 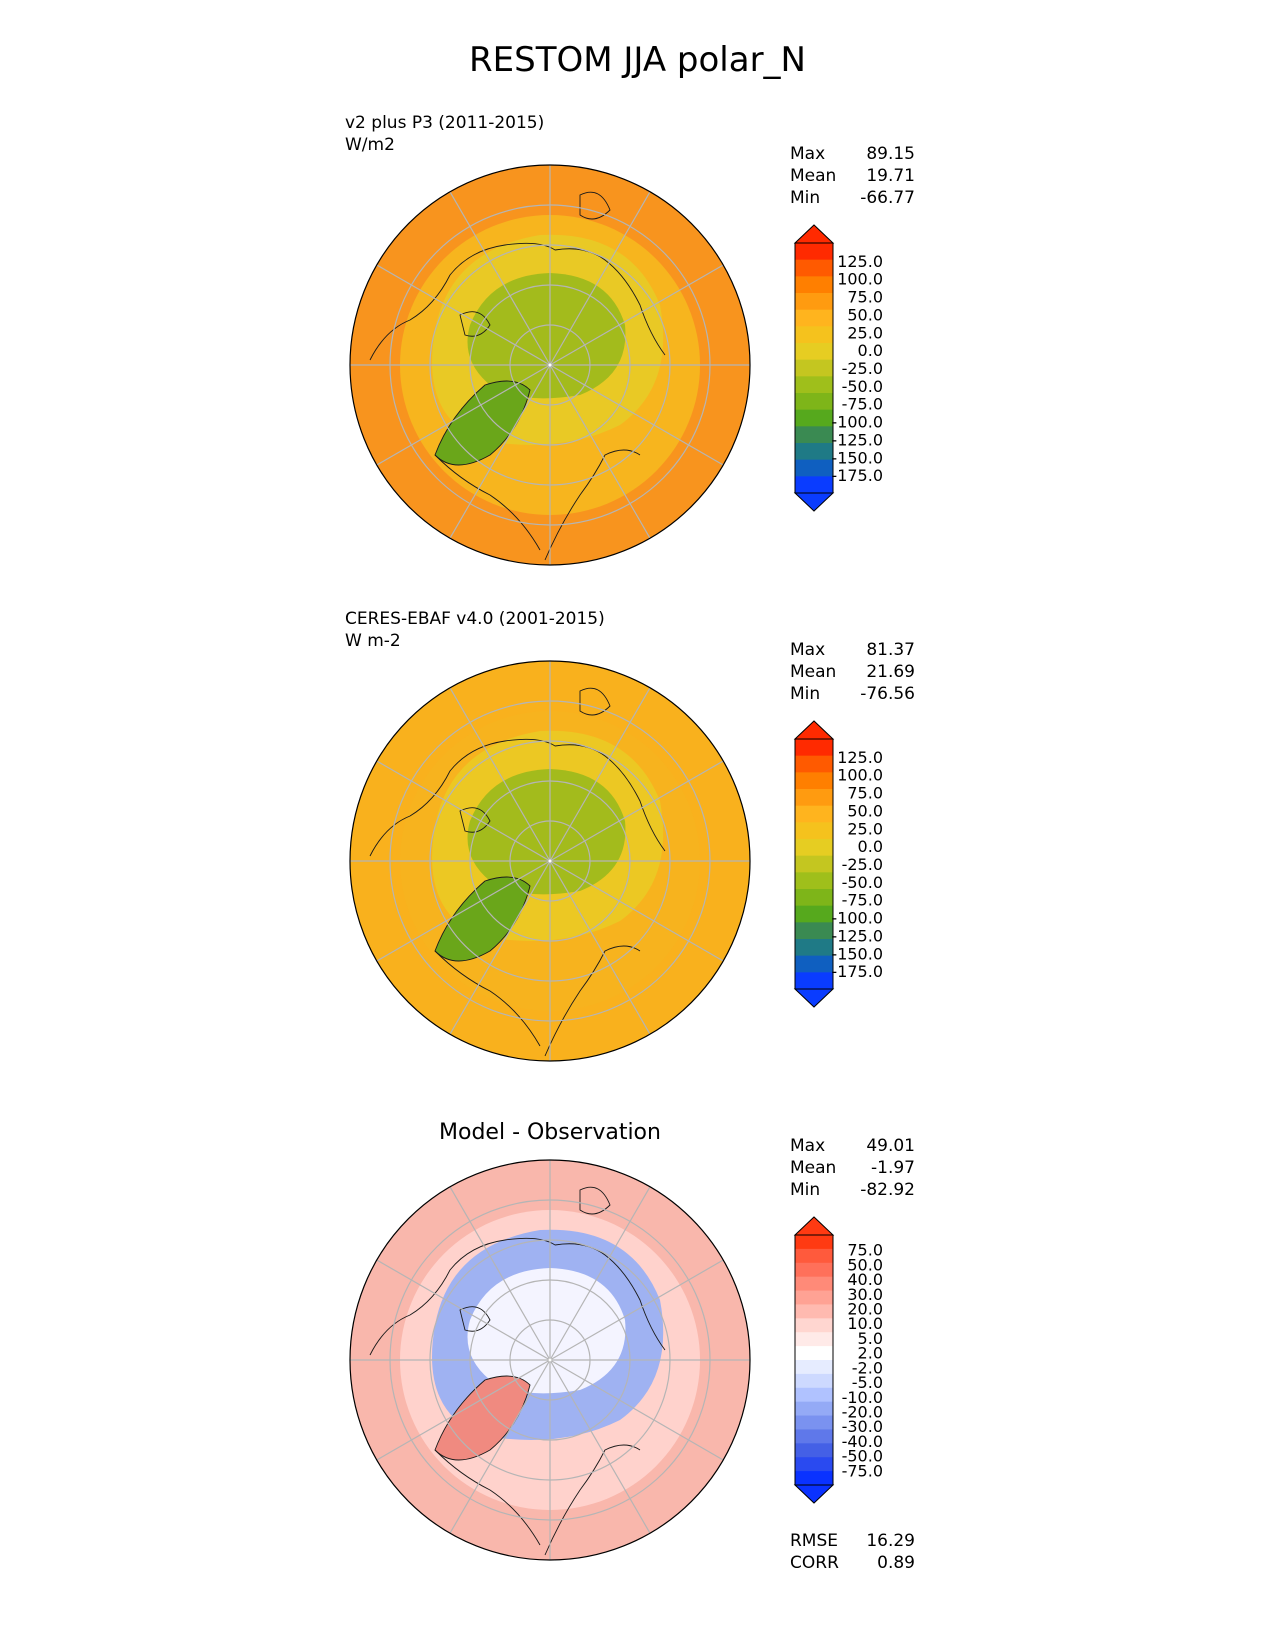 What do you see at coordinates (550, 1132) in the screenshot?
I see `diff-title: Model - Observation` at bounding box center [550, 1132].